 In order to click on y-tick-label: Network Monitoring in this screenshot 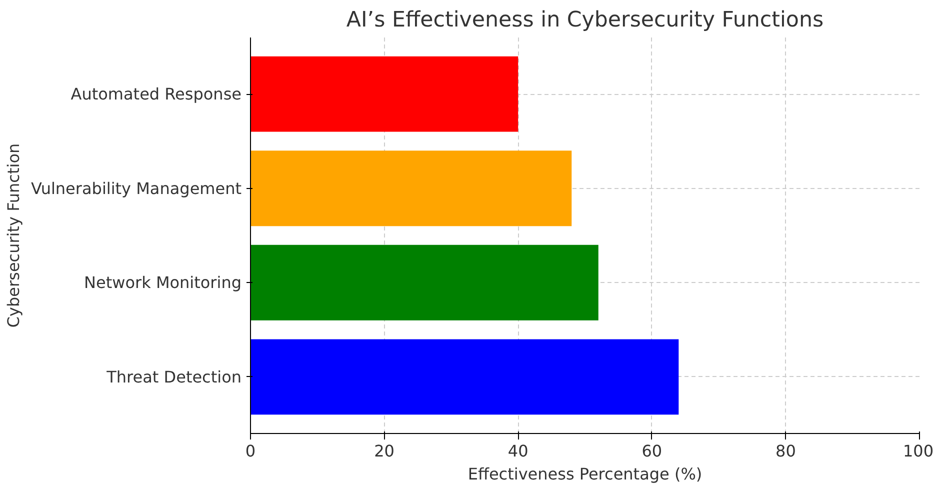, I will do `click(163, 282)`.